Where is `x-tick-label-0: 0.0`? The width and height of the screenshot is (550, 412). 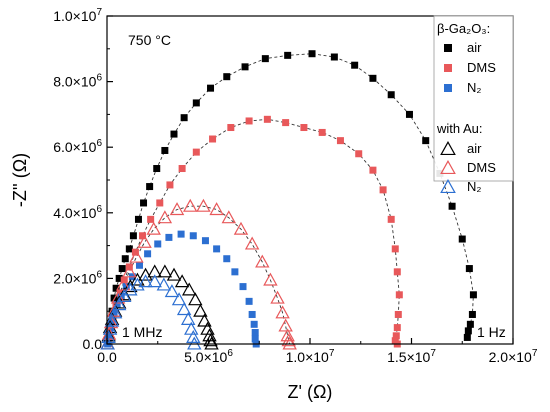
x-tick-label-0: 0.0 is located at coordinates (107, 357).